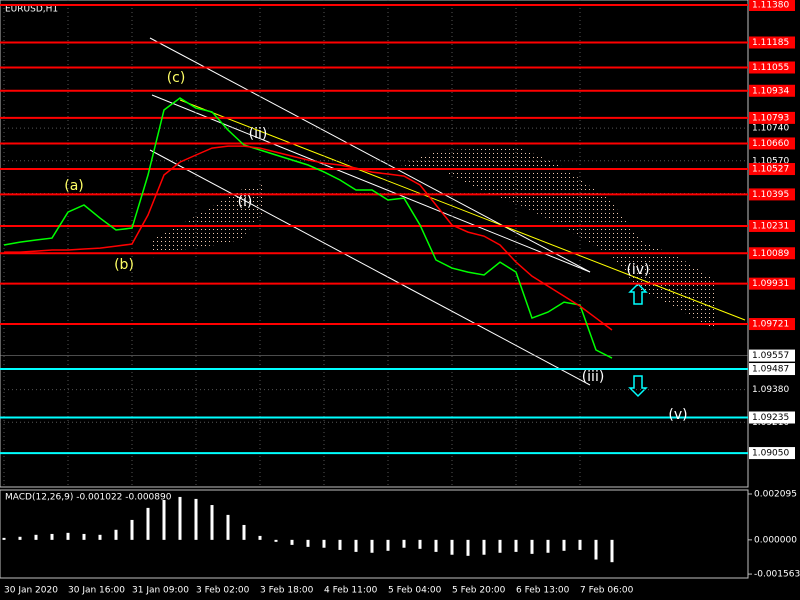  I want to click on x-tick-label: 30 Jan 16:00, so click(96, 591).